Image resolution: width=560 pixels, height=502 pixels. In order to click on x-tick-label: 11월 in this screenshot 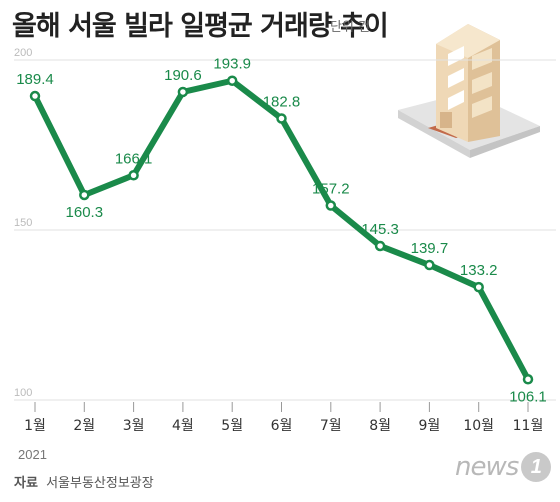, I will do `click(528, 426)`.